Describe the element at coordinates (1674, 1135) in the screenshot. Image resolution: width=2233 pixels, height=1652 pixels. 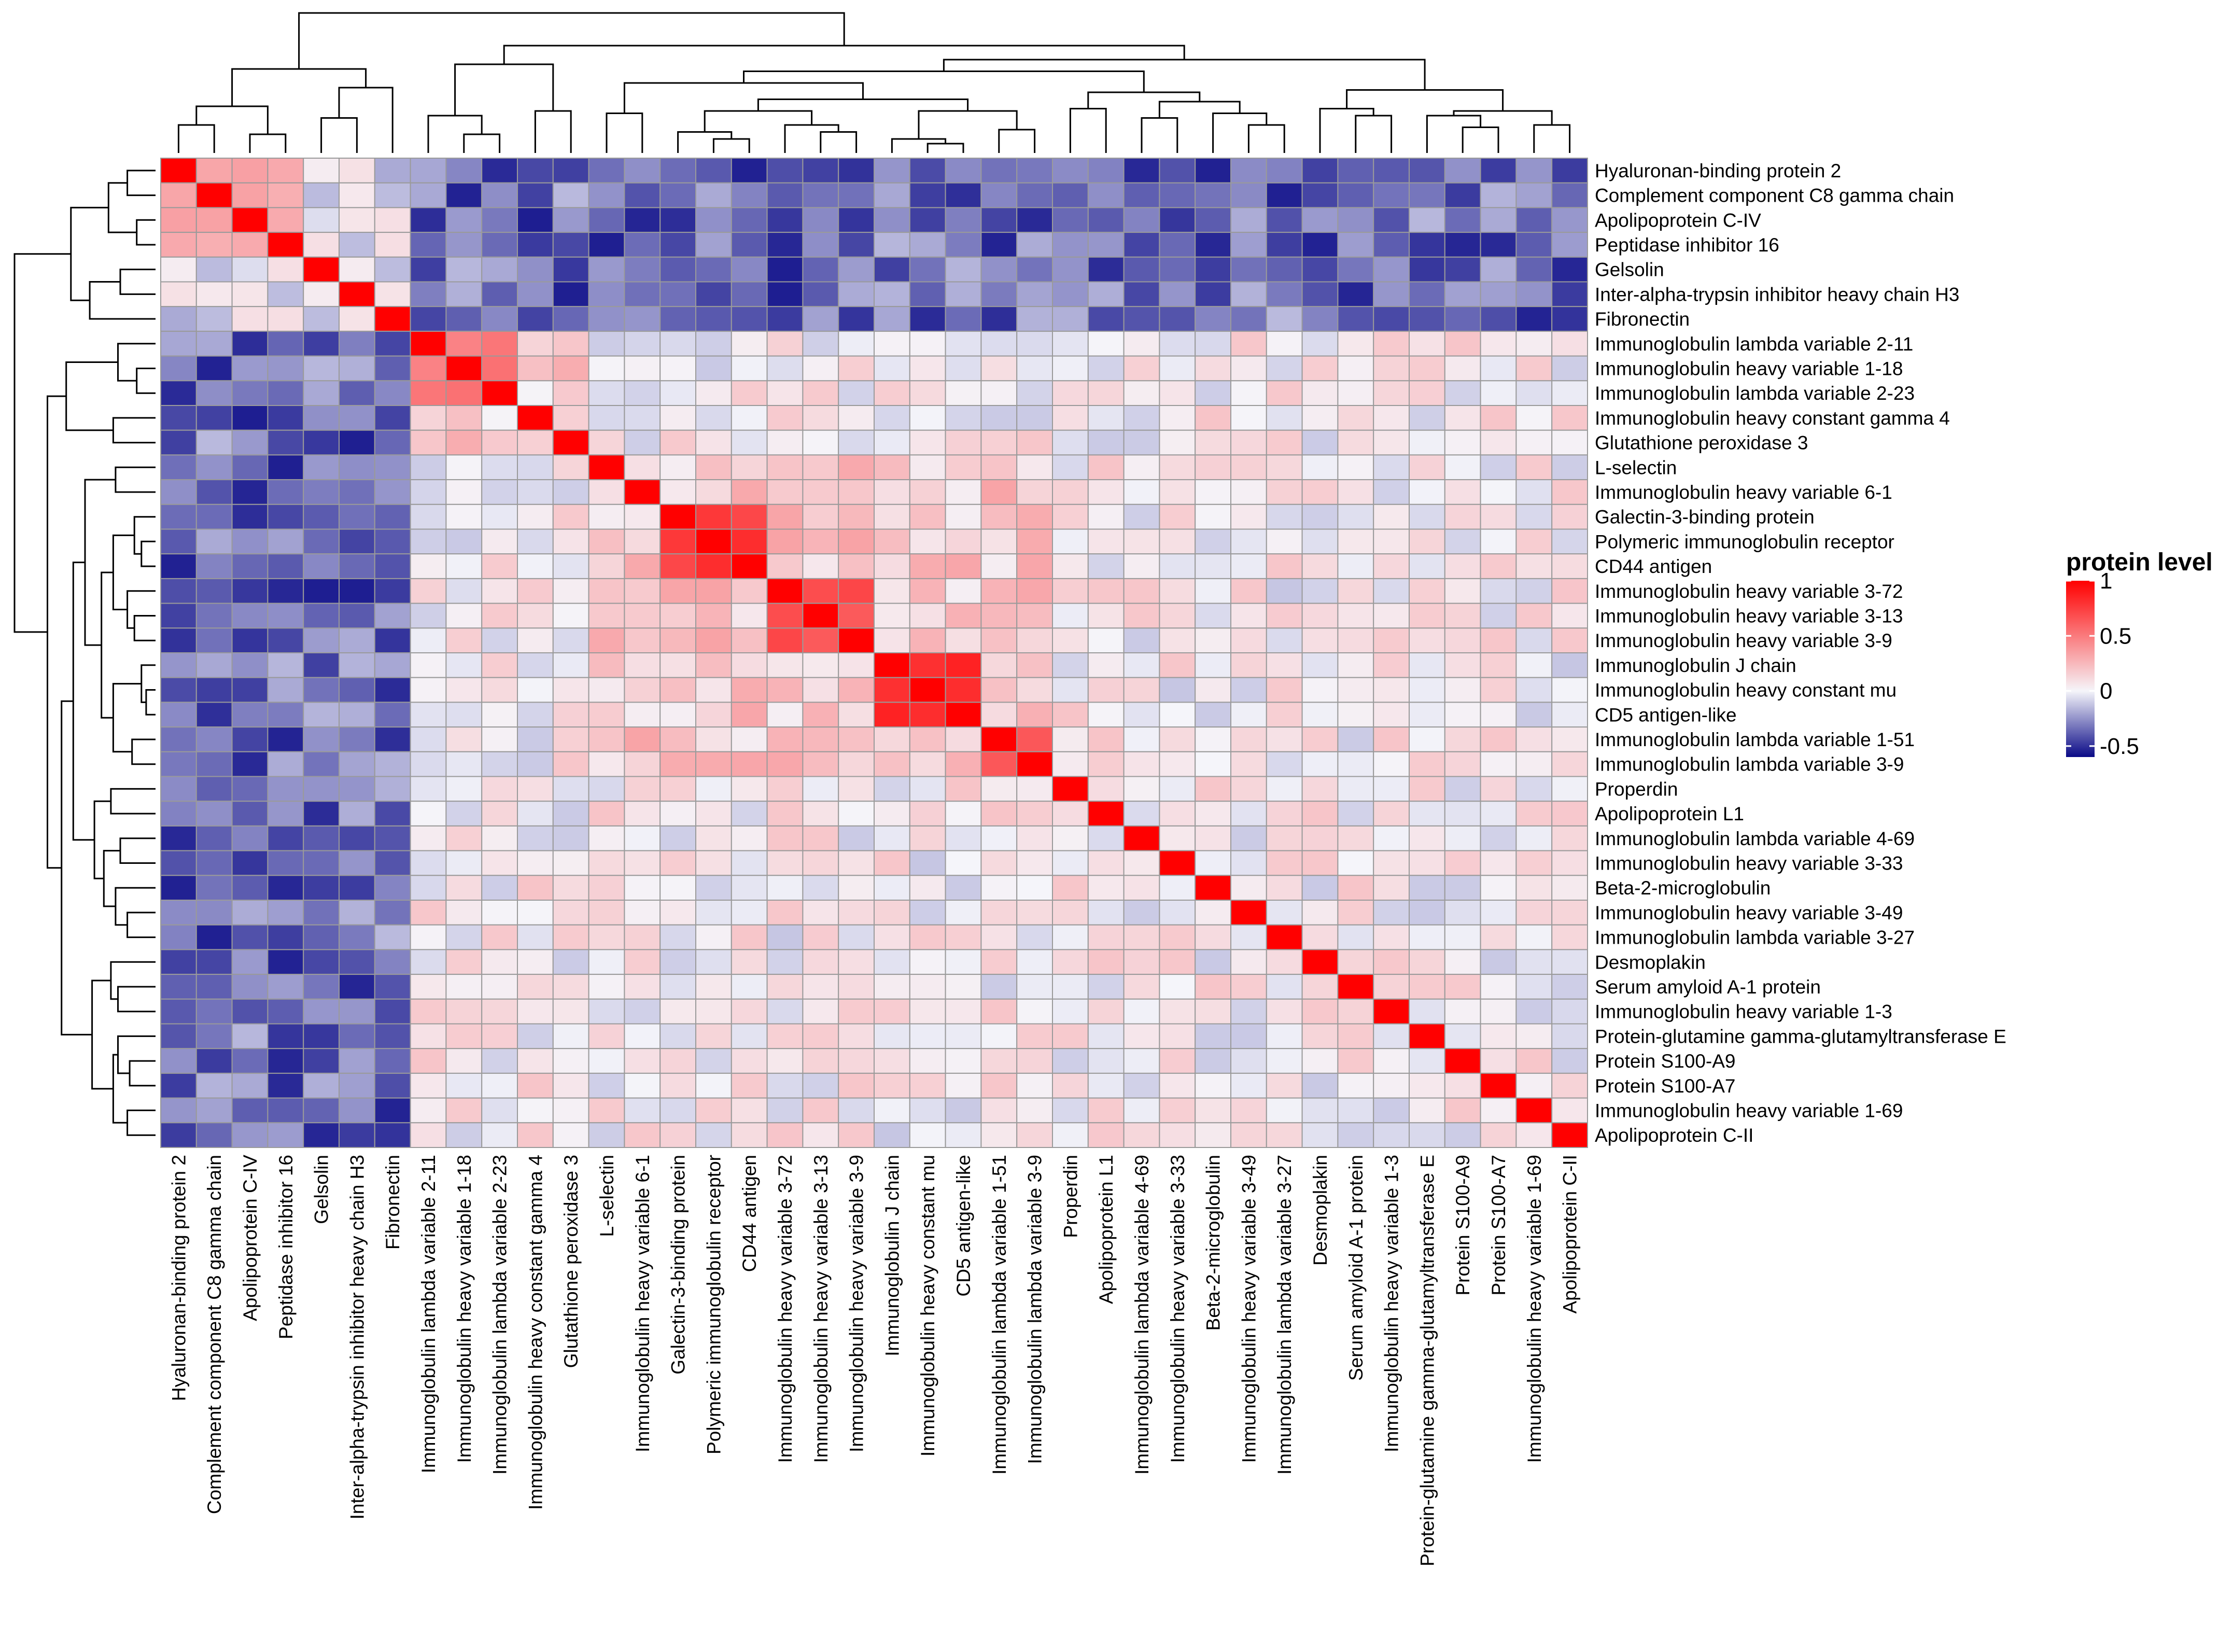
I see `row-label: Apolipoprotein C-II` at that location.